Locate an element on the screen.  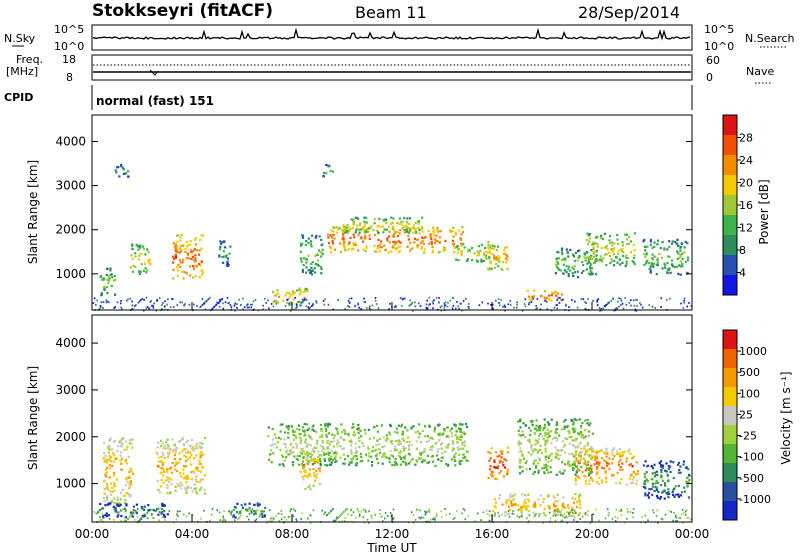
x-tick-label: 20:00 is located at coordinates (592, 534).